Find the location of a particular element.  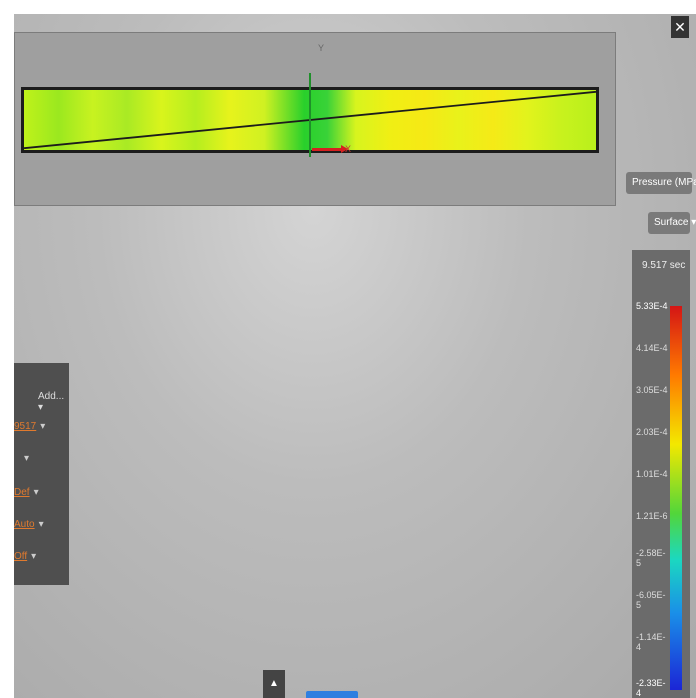

legend-label: -1.14E-4 is located at coordinates (651, 642).